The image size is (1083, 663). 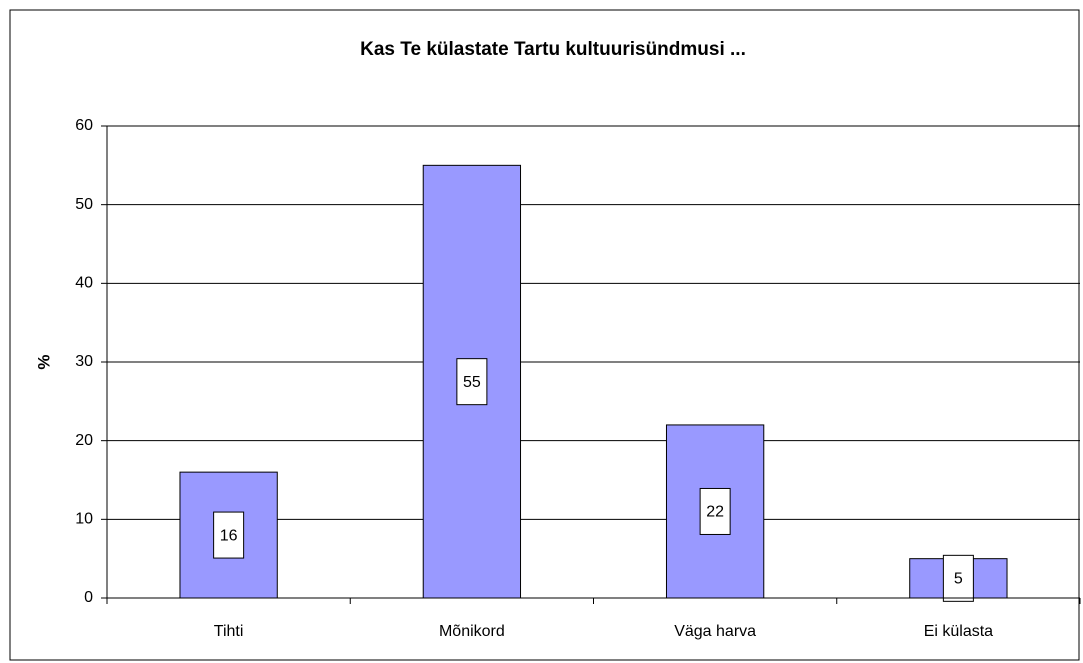 I want to click on data-label: 22, so click(x=715, y=512).